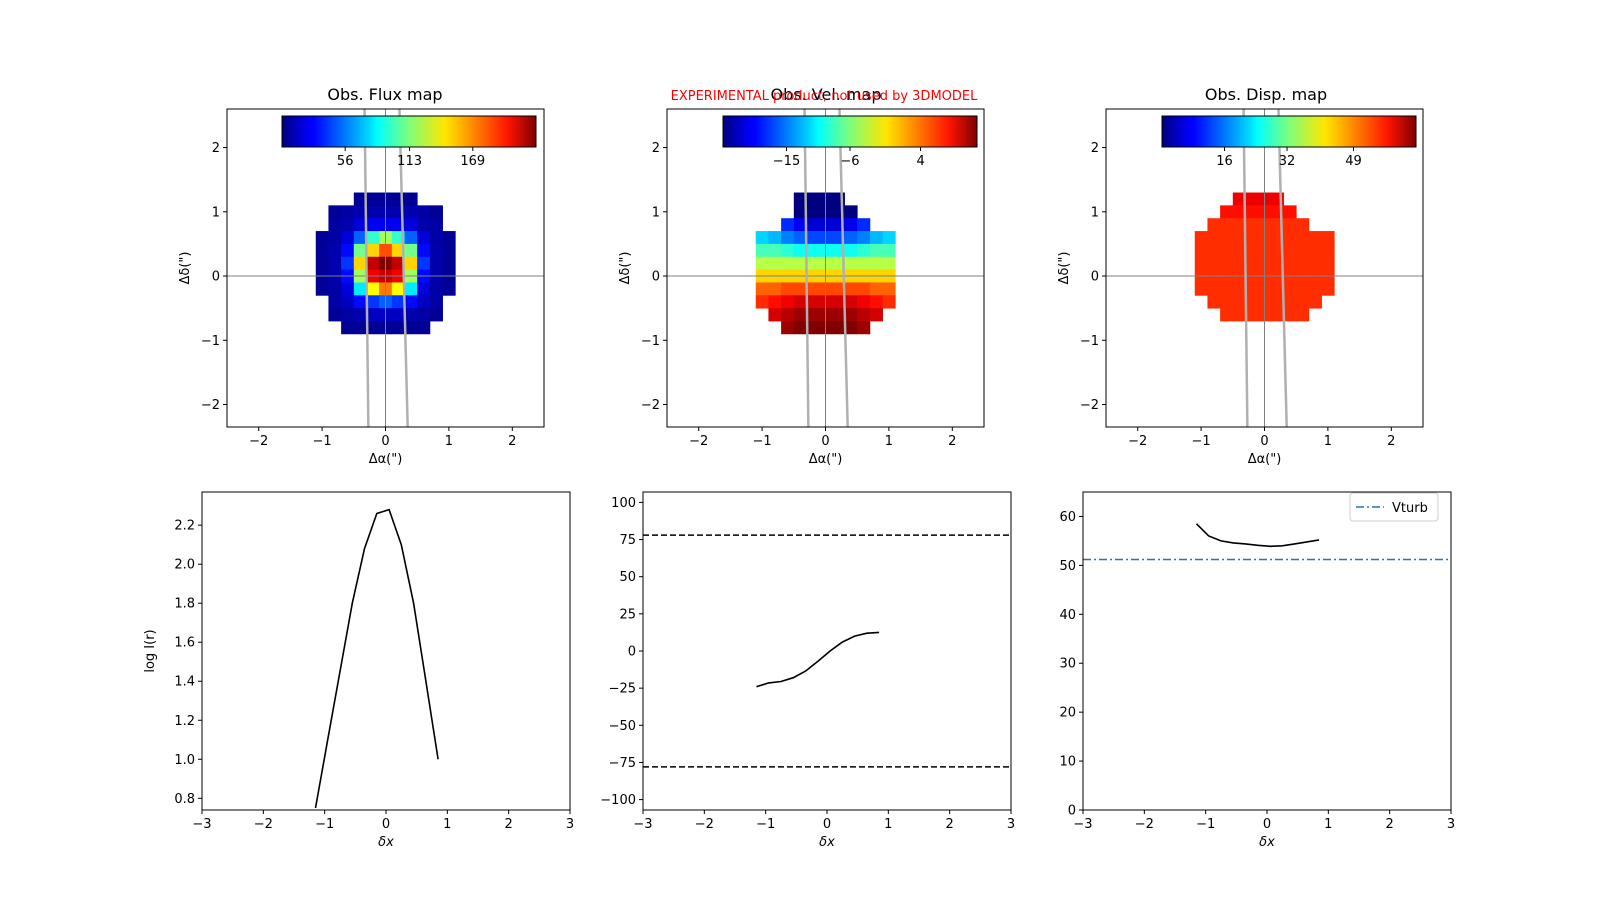 The width and height of the screenshot is (1600, 900). What do you see at coordinates (1289, 142) in the screenshot?
I see `dispersion-map-colorbar: 16 32 49` at bounding box center [1289, 142].